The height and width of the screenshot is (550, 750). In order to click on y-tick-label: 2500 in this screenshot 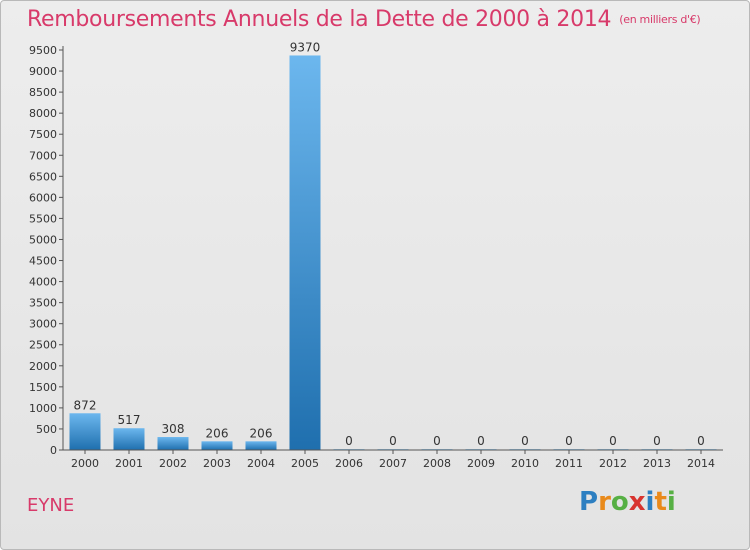, I will do `click(43, 345)`.